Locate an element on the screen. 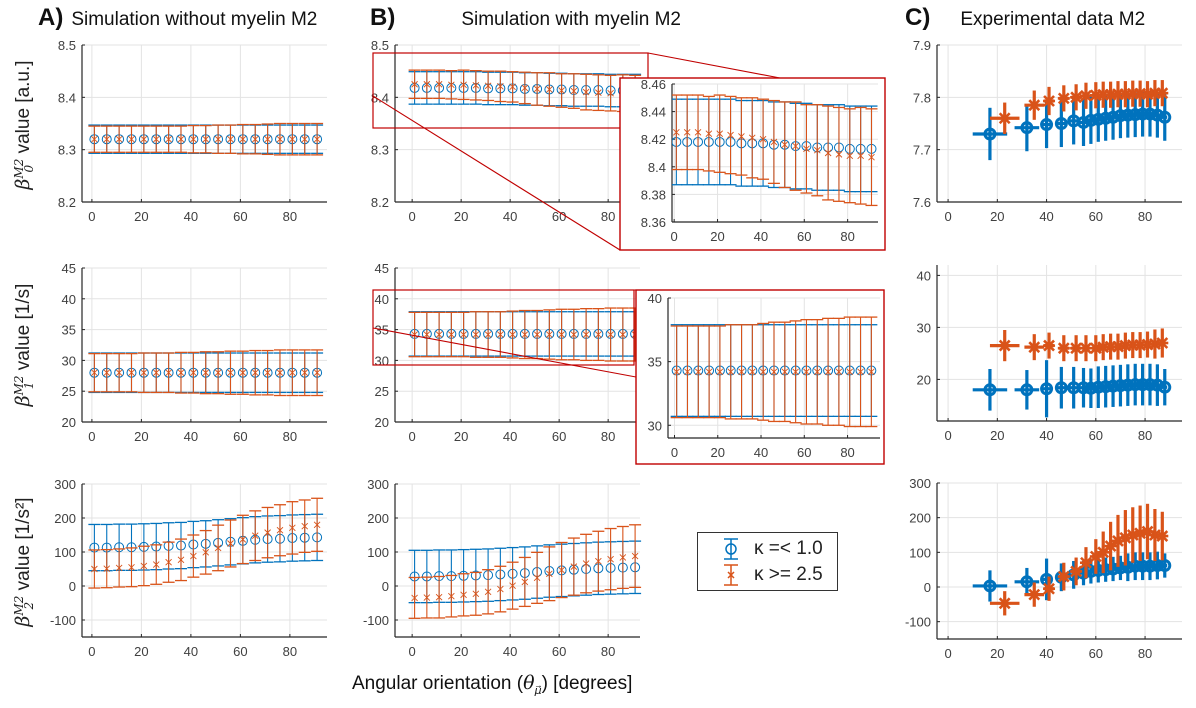 Image resolution: width=1196 pixels, height=708 pixels. y-tick-label: 8.4 is located at coordinates (67, 97).